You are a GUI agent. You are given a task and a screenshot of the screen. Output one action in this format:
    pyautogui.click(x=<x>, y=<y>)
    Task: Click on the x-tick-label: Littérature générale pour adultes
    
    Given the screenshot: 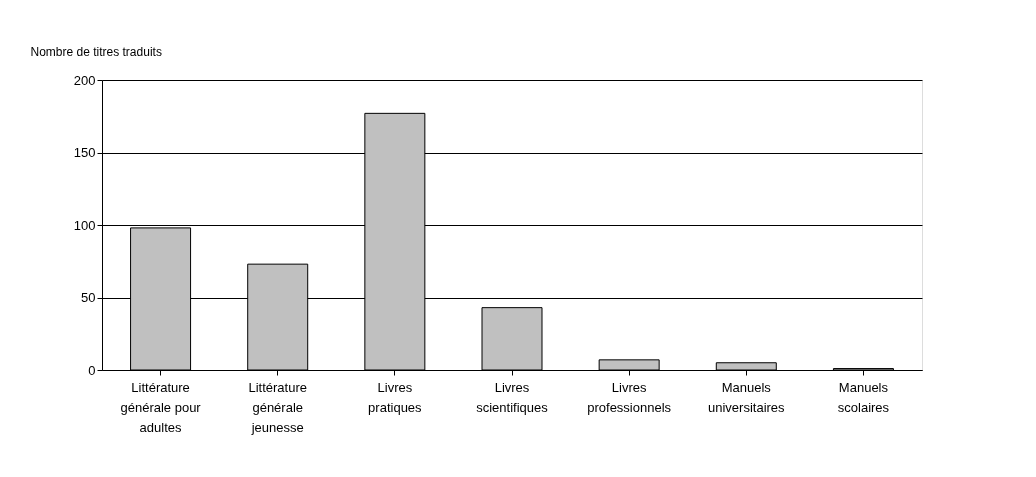 What is the action you would take?
    pyautogui.click(x=161, y=407)
    